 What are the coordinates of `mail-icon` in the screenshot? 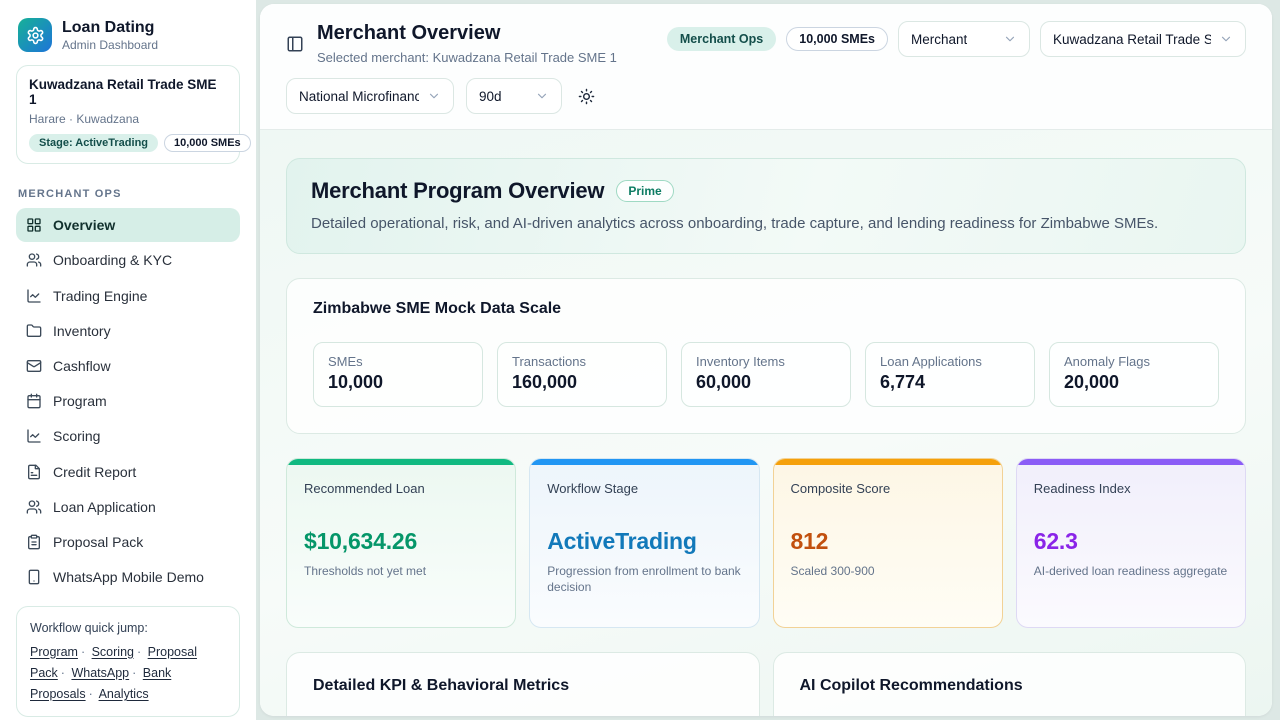 It's located at (34, 366).